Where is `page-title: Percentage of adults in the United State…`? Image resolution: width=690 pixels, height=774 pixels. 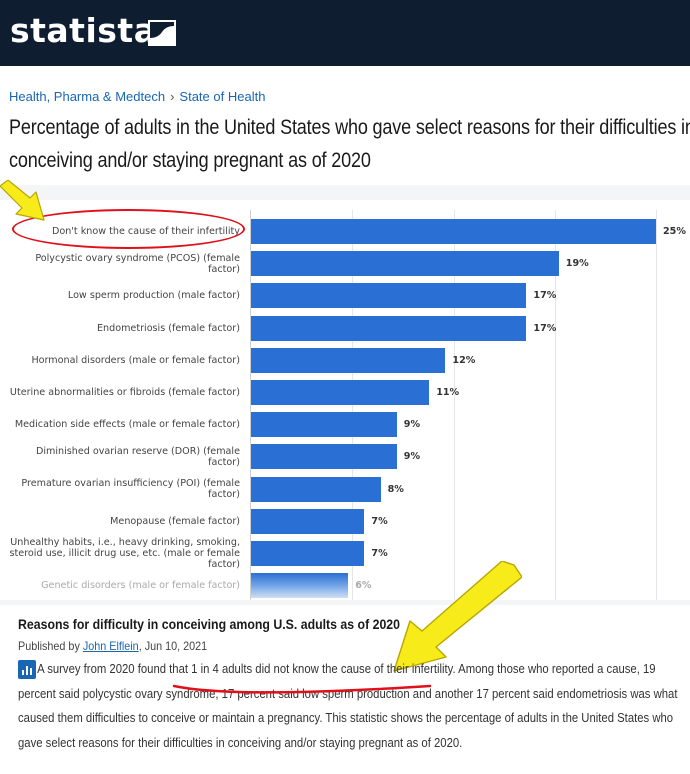
page-title: Percentage of adults in the United State… is located at coordinates (349, 144).